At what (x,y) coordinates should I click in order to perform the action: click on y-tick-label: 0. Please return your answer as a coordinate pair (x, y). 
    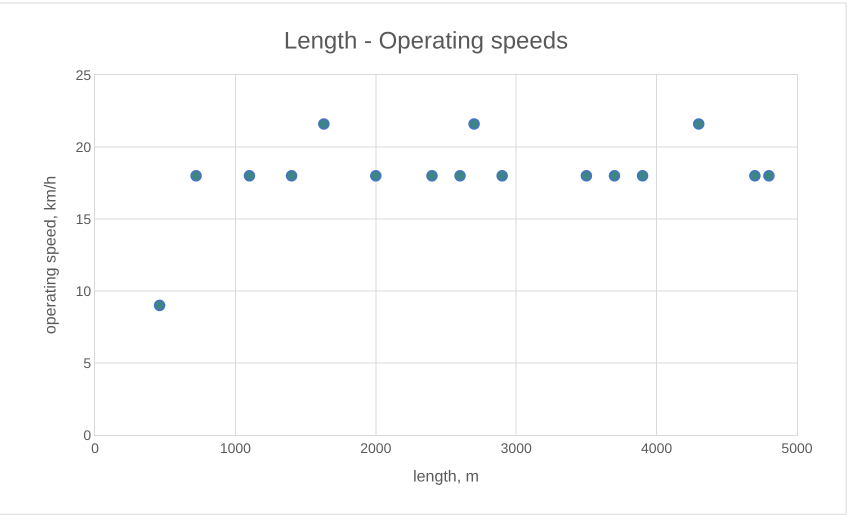
    Looking at the image, I should click on (87, 434).